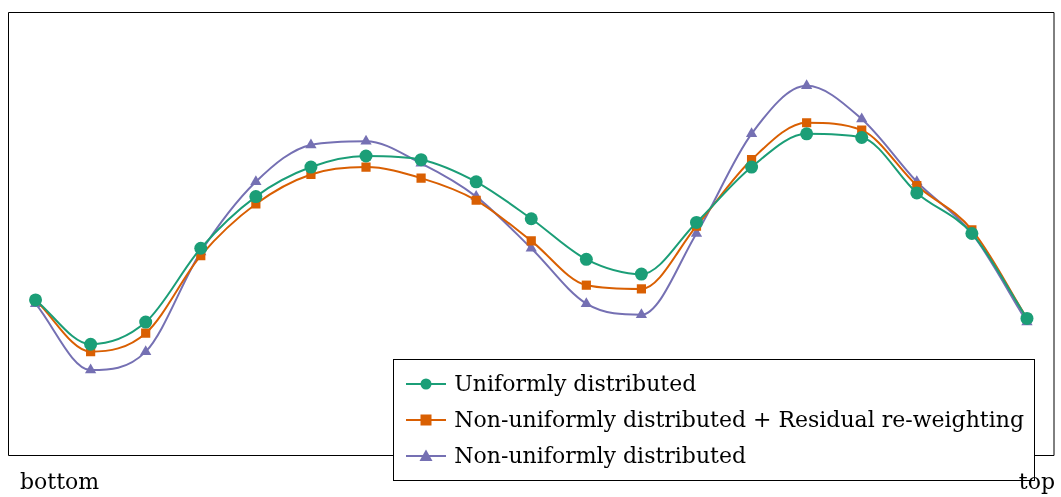 The width and height of the screenshot is (1061, 497). Describe the element at coordinates (1036, 481) in the screenshot. I see `text: top` at that location.